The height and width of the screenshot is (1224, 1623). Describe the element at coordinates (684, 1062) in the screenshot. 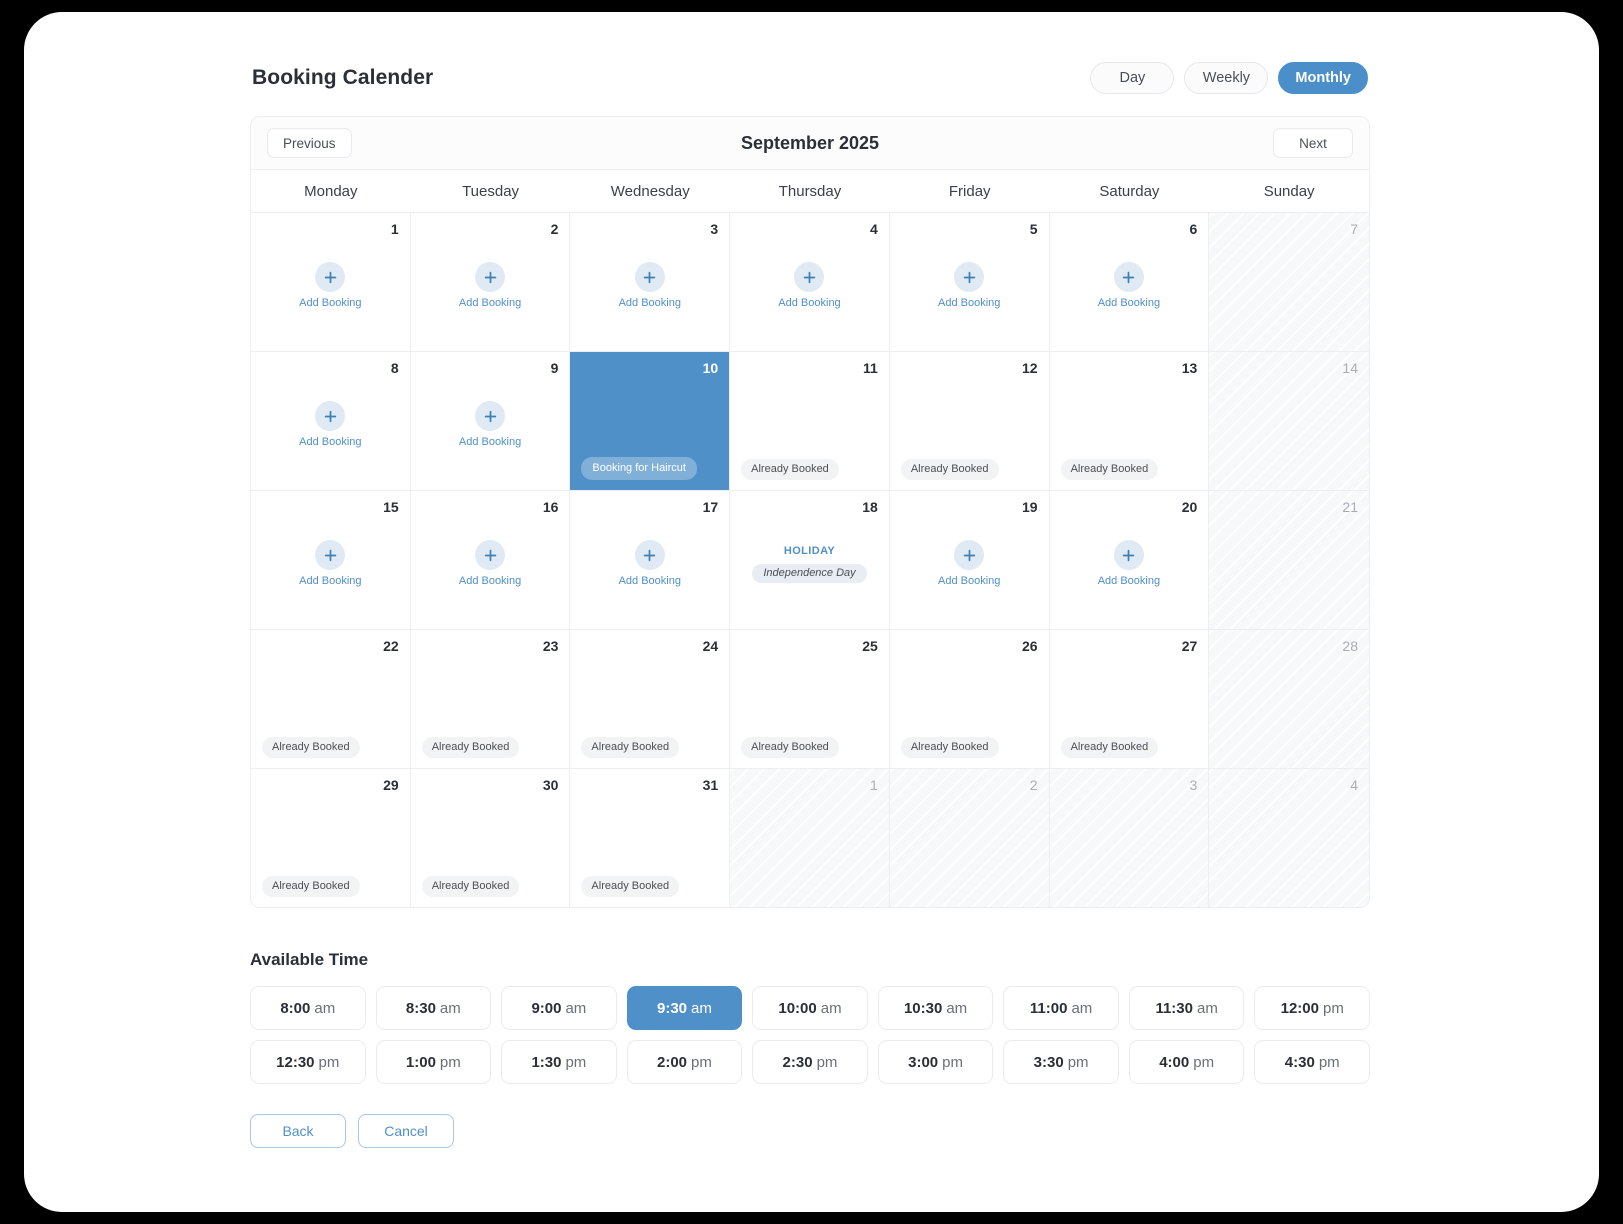

I see `time-slot-2-00-pm: 2:00 pm` at that location.